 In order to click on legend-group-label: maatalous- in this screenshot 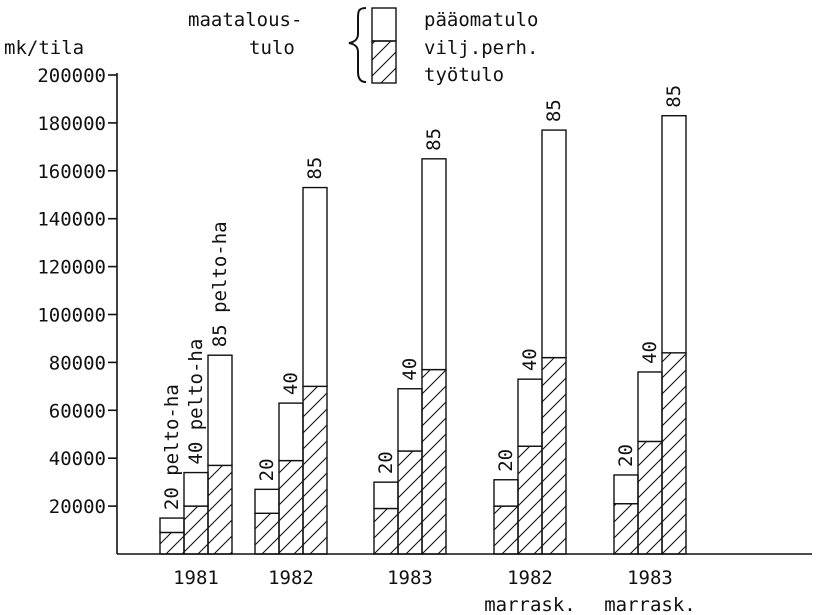, I will do `click(245, 20)`.